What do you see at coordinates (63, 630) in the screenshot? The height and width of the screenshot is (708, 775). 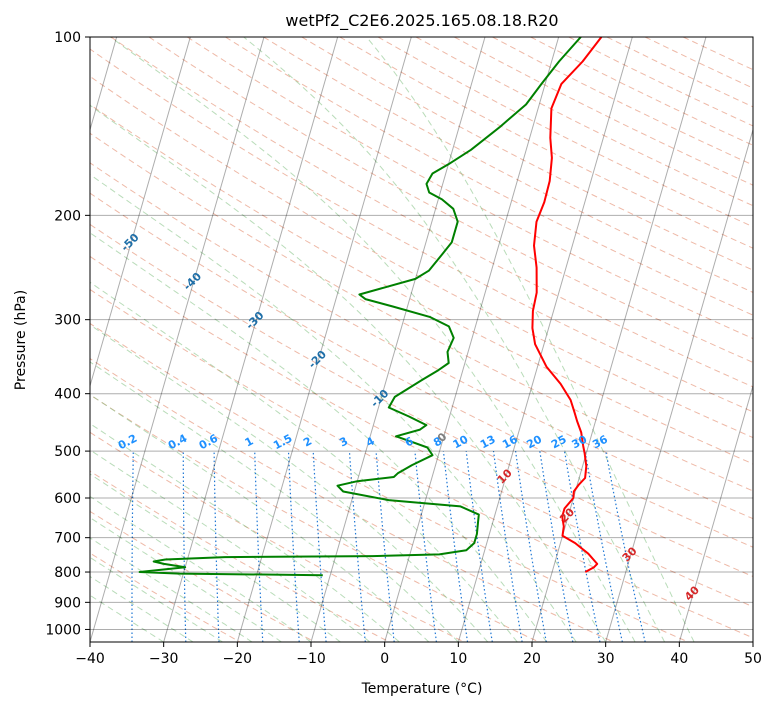 I see `y-tick-label: 1000` at bounding box center [63, 630].